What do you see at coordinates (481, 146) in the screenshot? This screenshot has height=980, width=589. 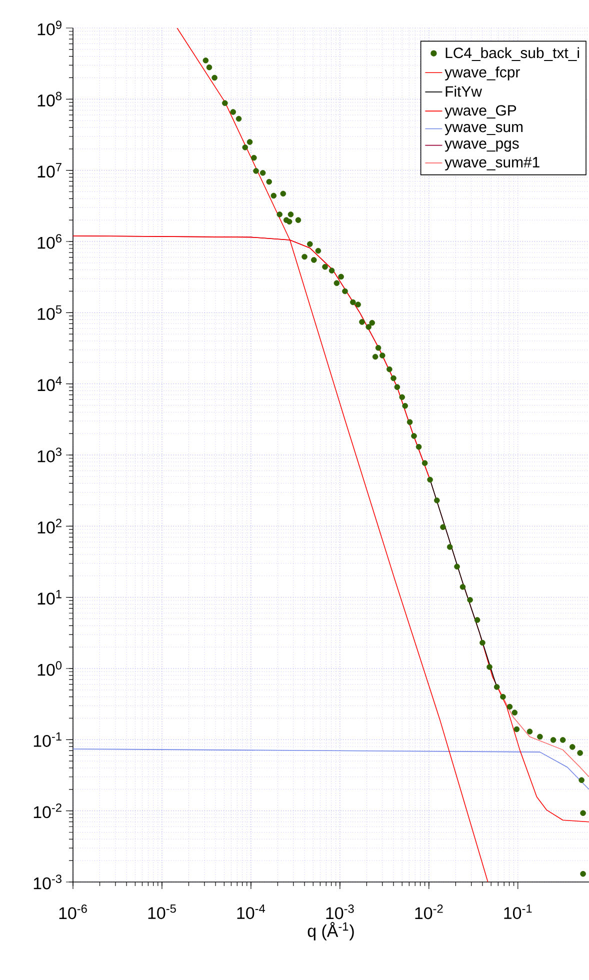 I see `legend-label: ywave_pgs` at bounding box center [481, 146].